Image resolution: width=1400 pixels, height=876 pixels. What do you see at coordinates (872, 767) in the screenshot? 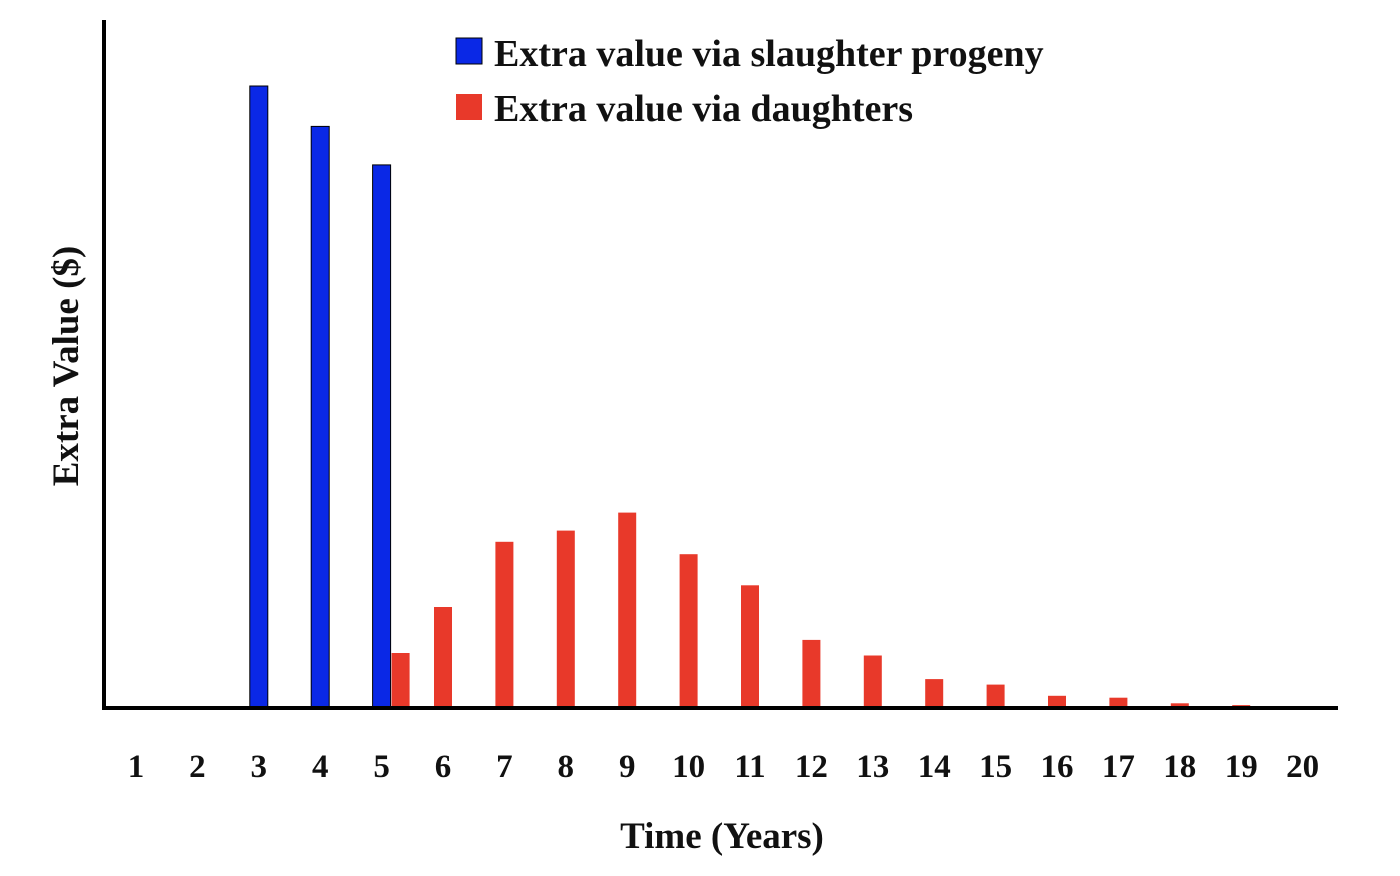
I see `x-tick-label-13: 13` at bounding box center [872, 767].